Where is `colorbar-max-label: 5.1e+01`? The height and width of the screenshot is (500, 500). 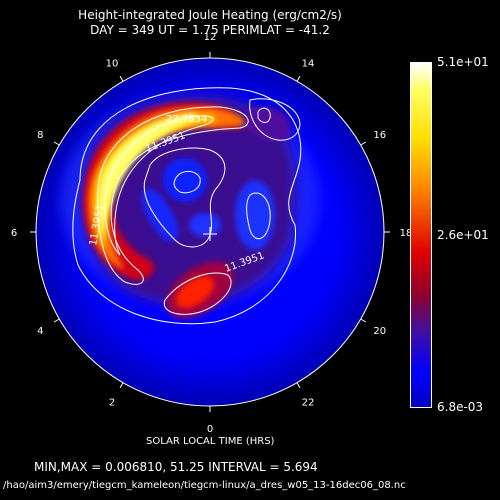 colorbar-max-label: 5.1e+01 is located at coordinates (463, 62).